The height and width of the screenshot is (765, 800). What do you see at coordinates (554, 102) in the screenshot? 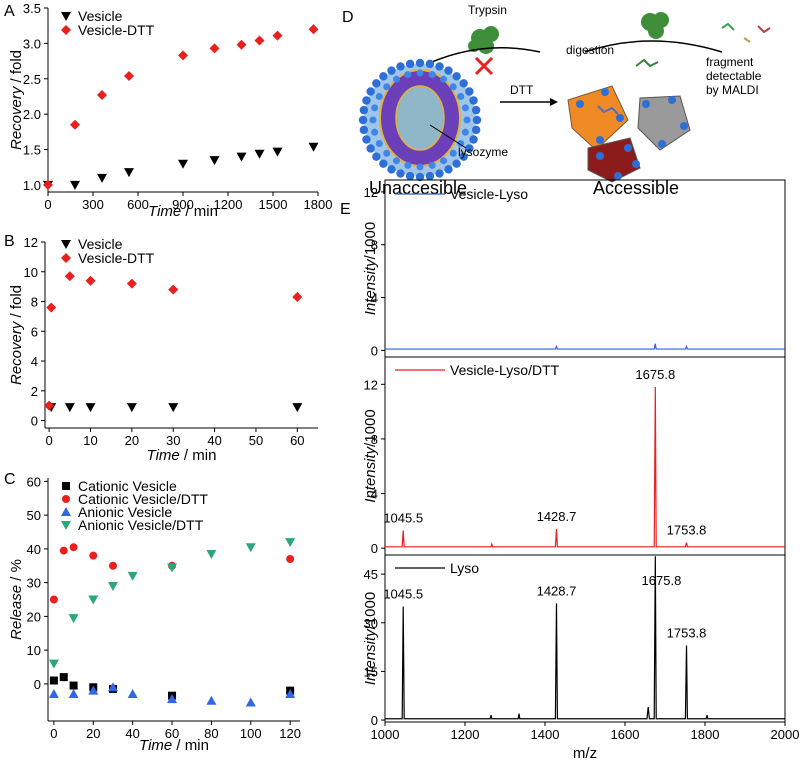
I see `arrow-head` at bounding box center [554, 102].